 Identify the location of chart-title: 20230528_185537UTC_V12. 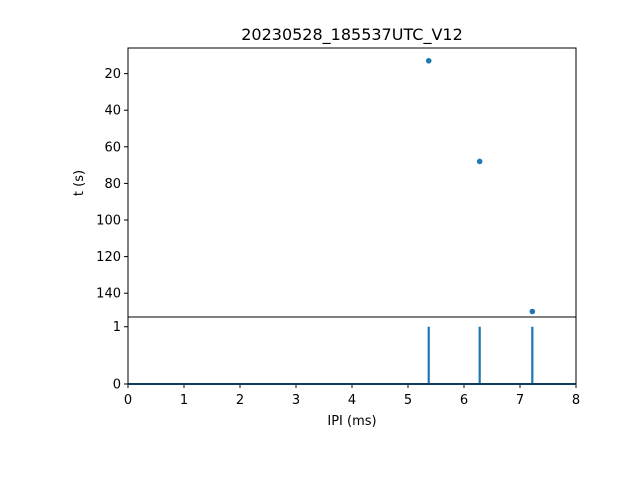
(352, 35).